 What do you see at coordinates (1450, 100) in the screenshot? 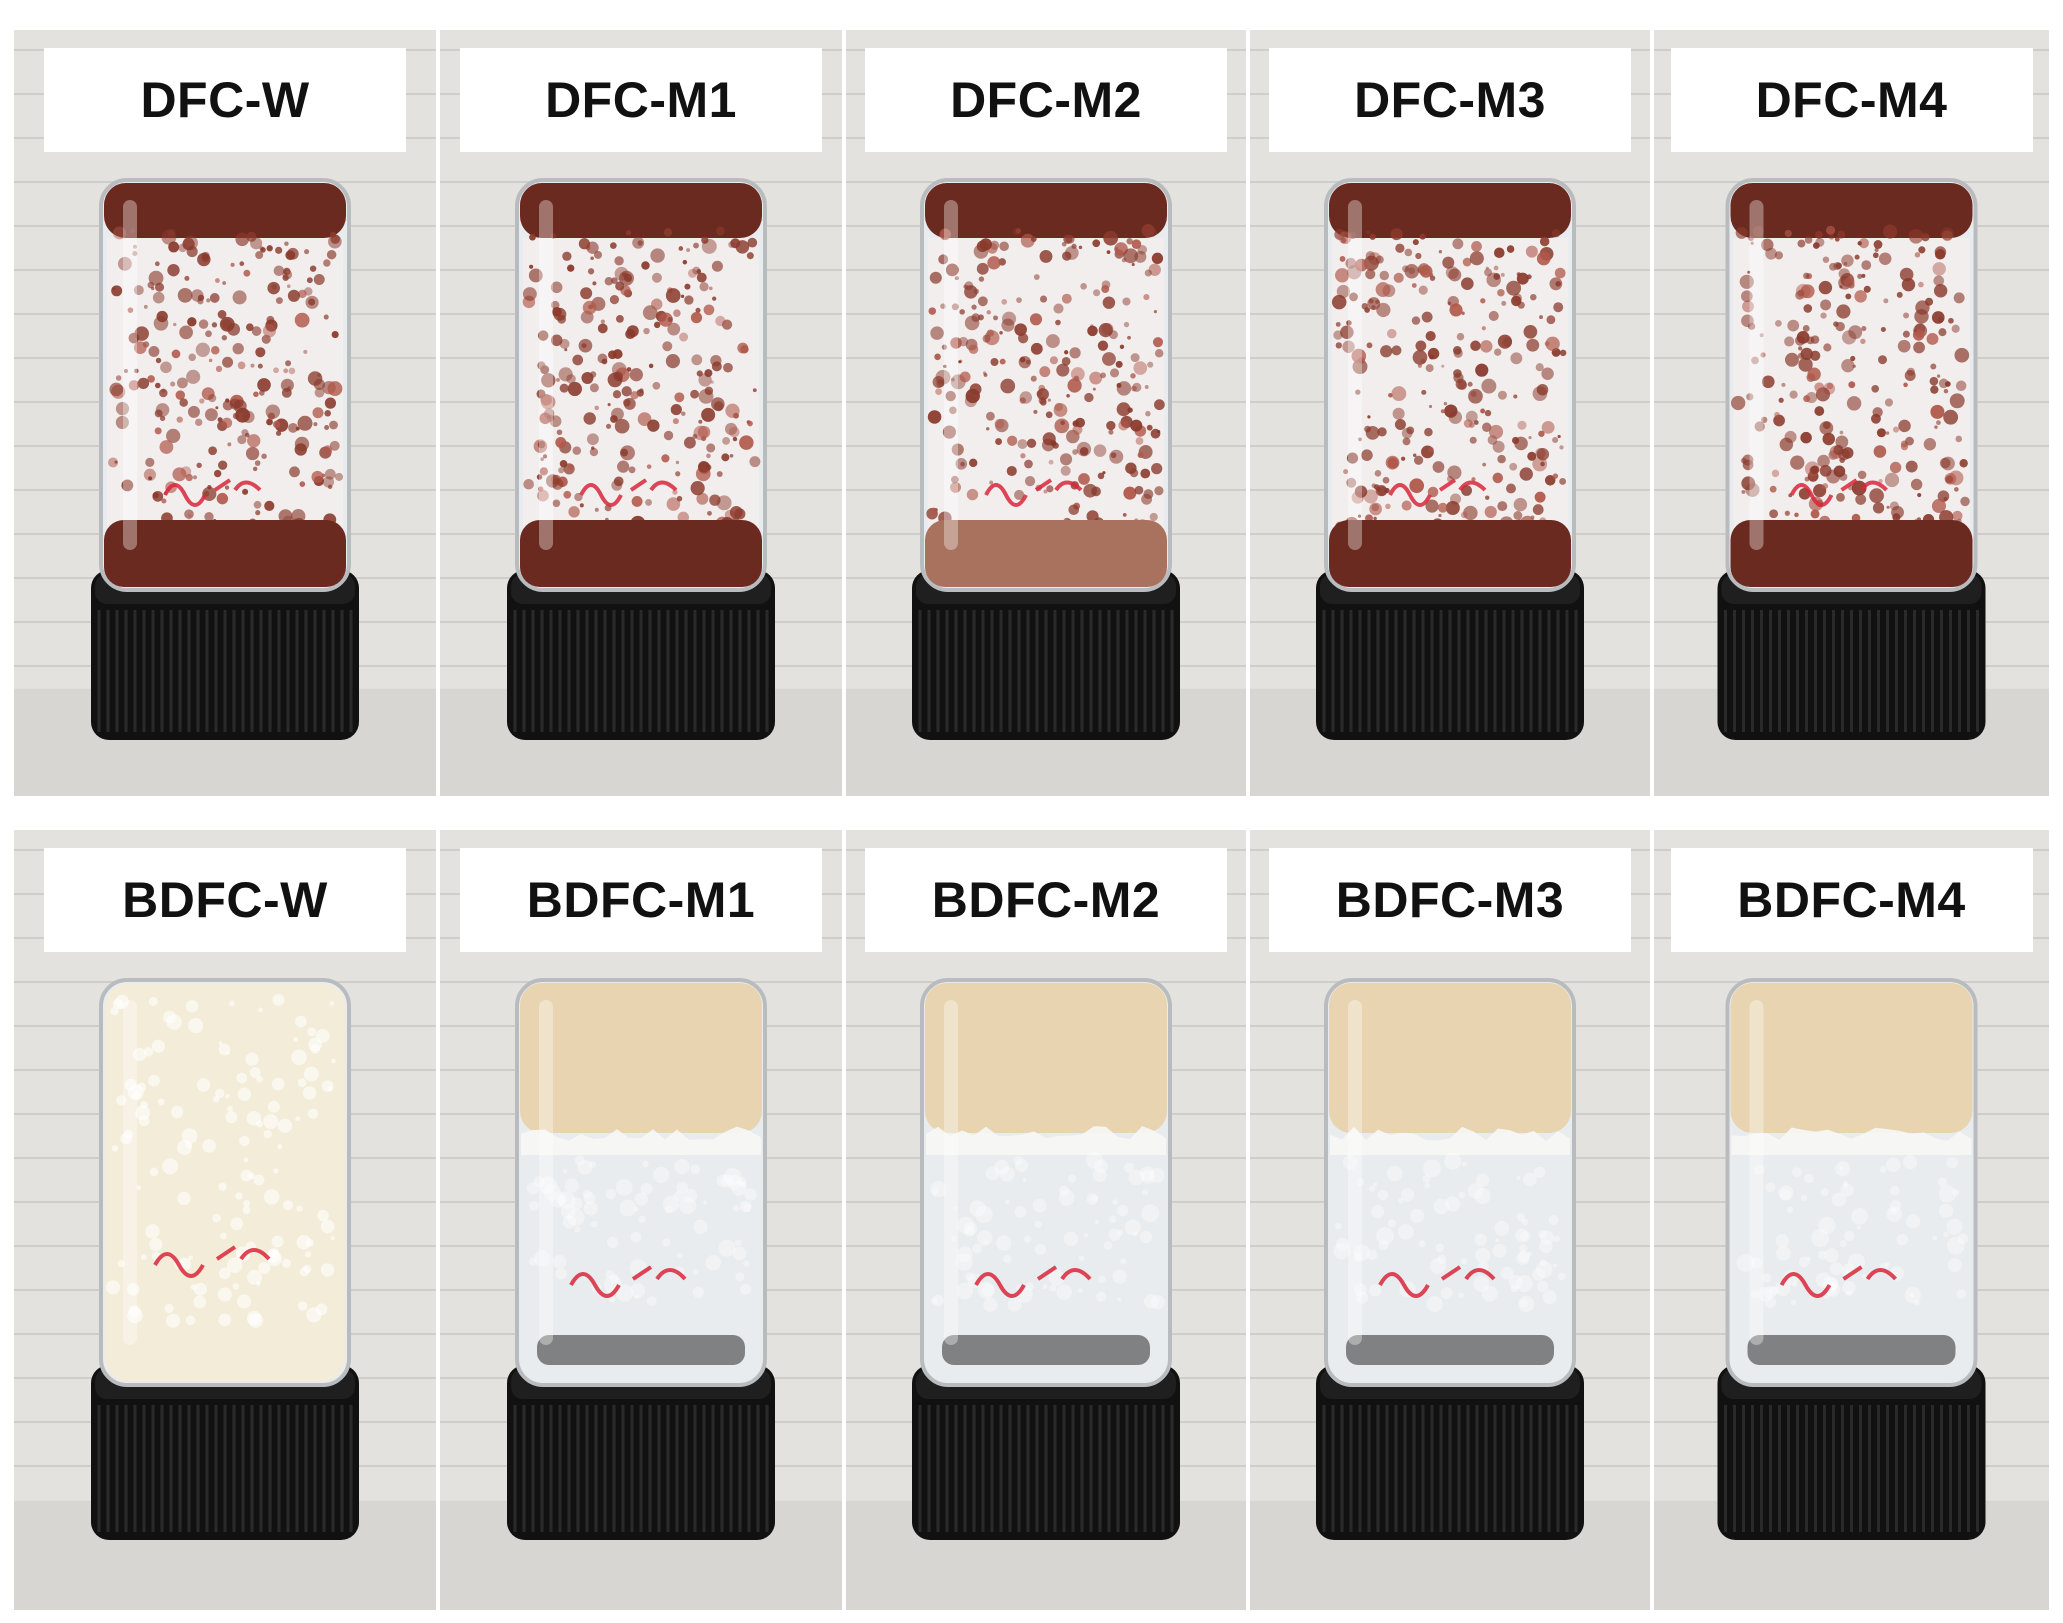
I see `panel-label: DFC-M3` at bounding box center [1450, 100].